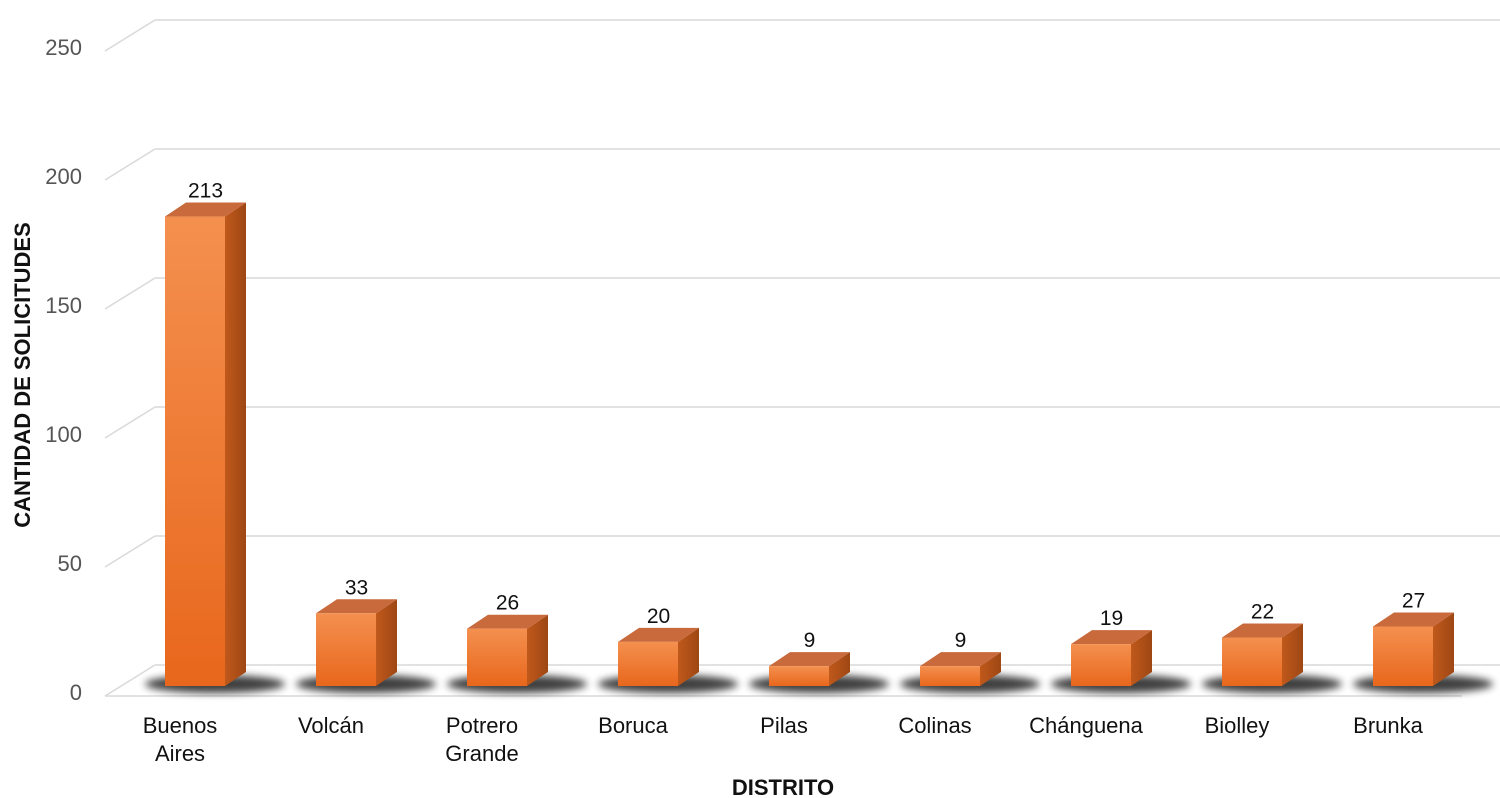  Describe the element at coordinates (1111, 618) in the screenshot. I see `data-label: 19` at that location.